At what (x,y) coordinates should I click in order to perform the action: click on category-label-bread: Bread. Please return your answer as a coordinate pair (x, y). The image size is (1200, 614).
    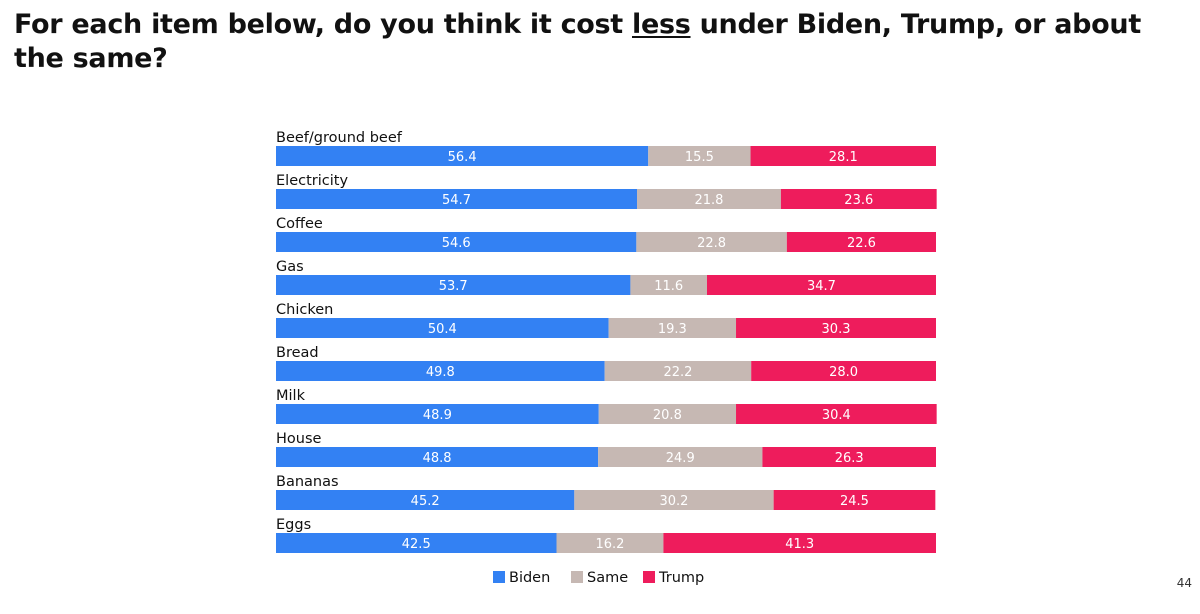
    Looking at the image, I should click on (297, 353).